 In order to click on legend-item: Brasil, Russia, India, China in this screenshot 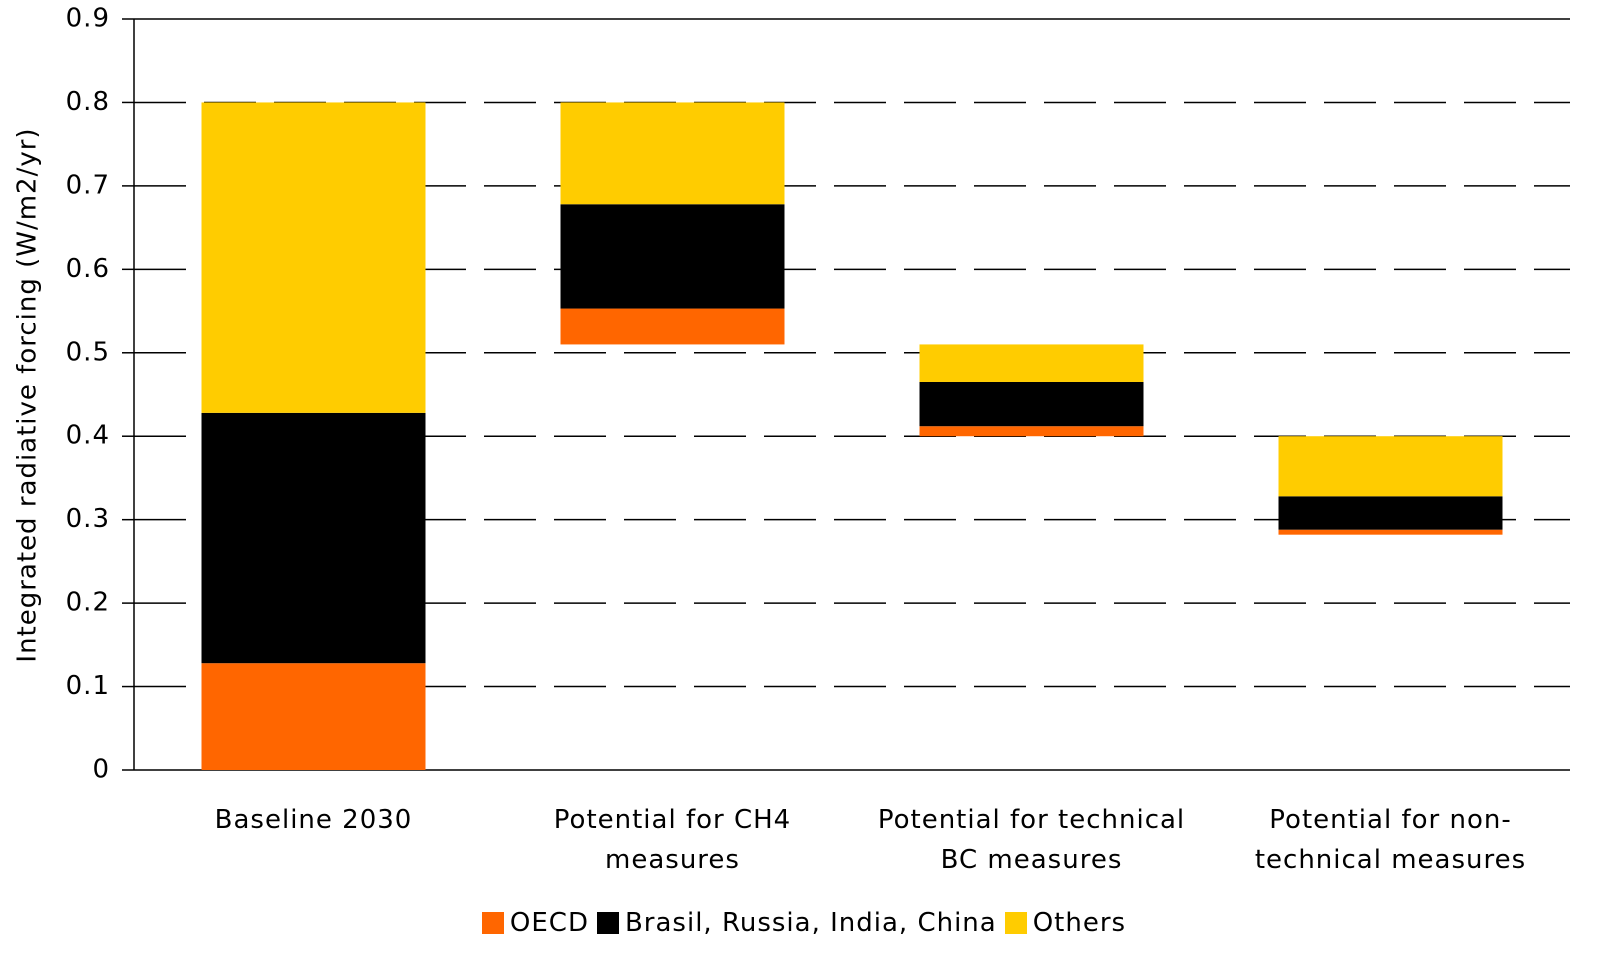, I will do `click(796, 923)`.